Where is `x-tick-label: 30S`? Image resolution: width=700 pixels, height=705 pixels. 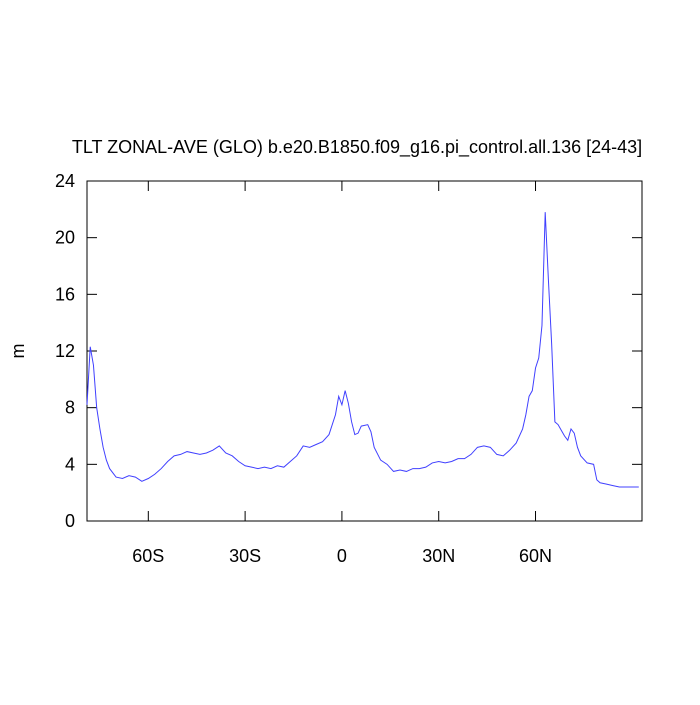 x-tick-label: 30S is located at coordinates (245, 556).